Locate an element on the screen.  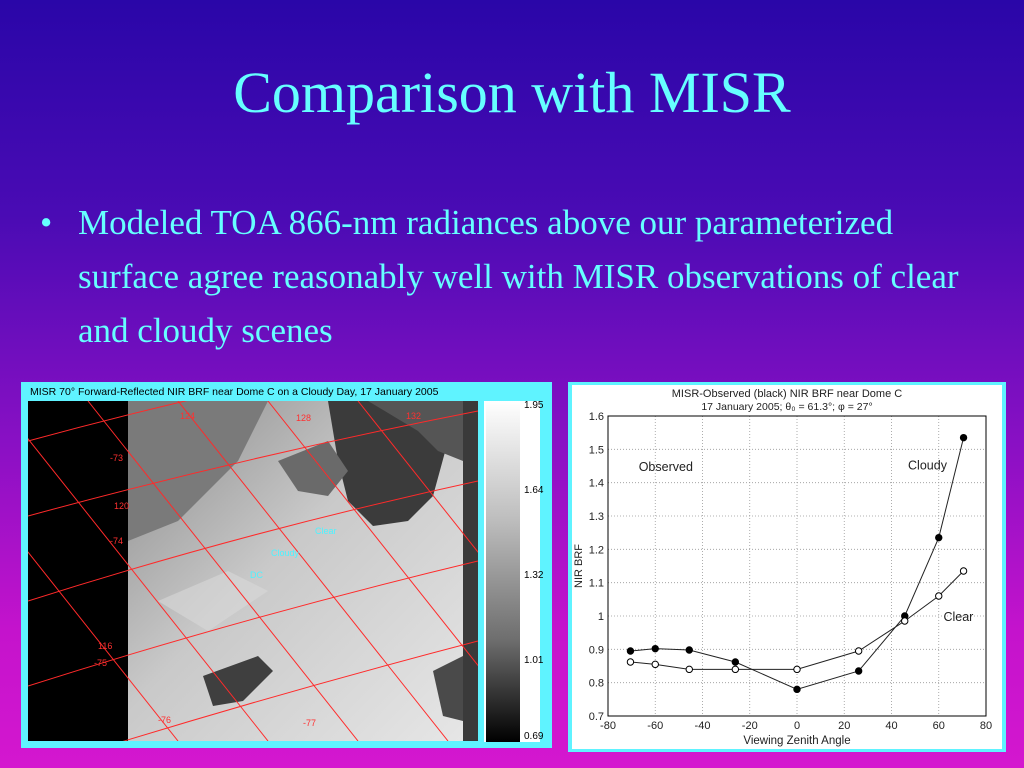
label-clear: Clear is located at coordinates (326, 531).